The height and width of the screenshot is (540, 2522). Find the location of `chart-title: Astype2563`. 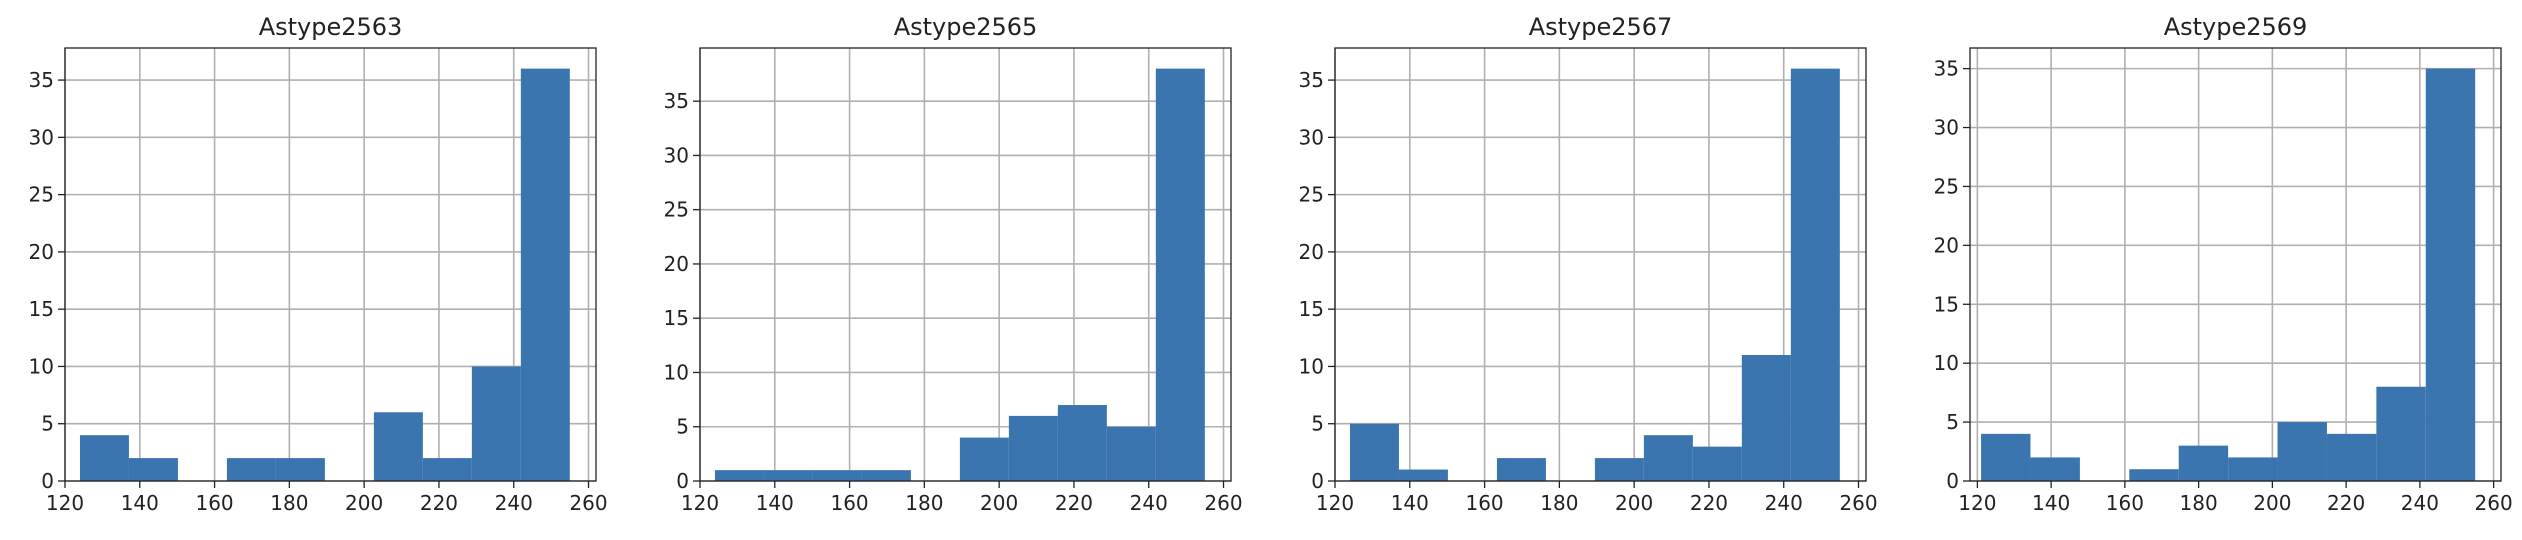

chart-title: Astype2563 is located at coordinates (331, 27).